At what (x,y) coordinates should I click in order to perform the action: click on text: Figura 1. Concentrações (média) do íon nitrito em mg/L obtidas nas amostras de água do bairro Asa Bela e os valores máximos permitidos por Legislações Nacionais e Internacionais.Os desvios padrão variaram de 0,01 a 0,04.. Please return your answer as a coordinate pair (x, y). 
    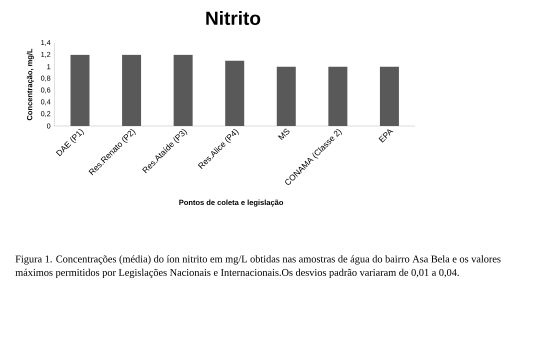
    Looking at the image, I should click on (258, 266).